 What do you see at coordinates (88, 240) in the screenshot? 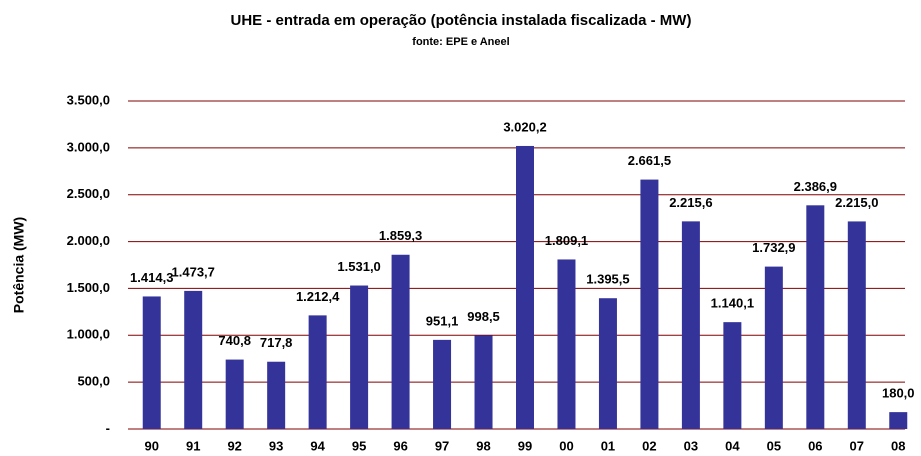
I see `y-tick-label: 2.000,0` at bounding box center [88, 240].